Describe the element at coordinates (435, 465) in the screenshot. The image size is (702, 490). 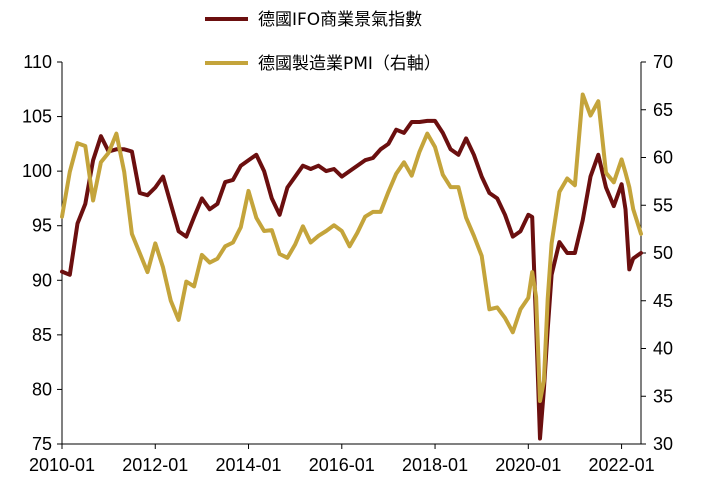
I see `x-tick-label: 2018-01` at that location.